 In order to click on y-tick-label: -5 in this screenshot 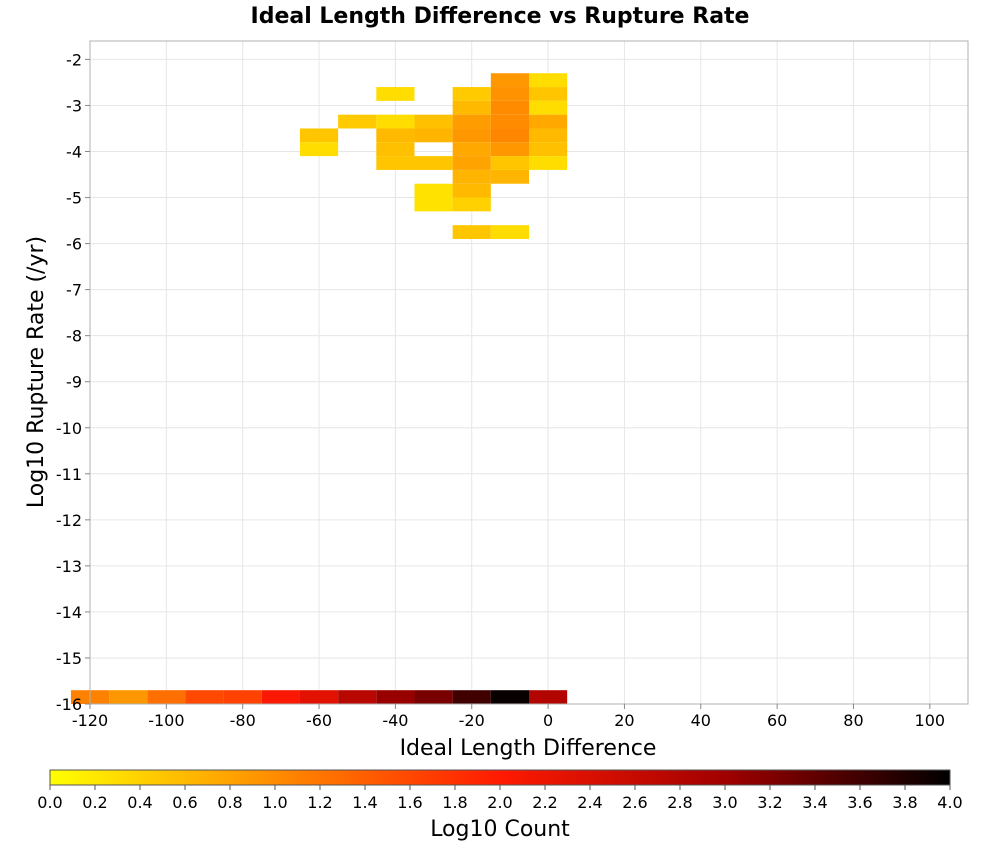, I will do `click(74, 198)`.